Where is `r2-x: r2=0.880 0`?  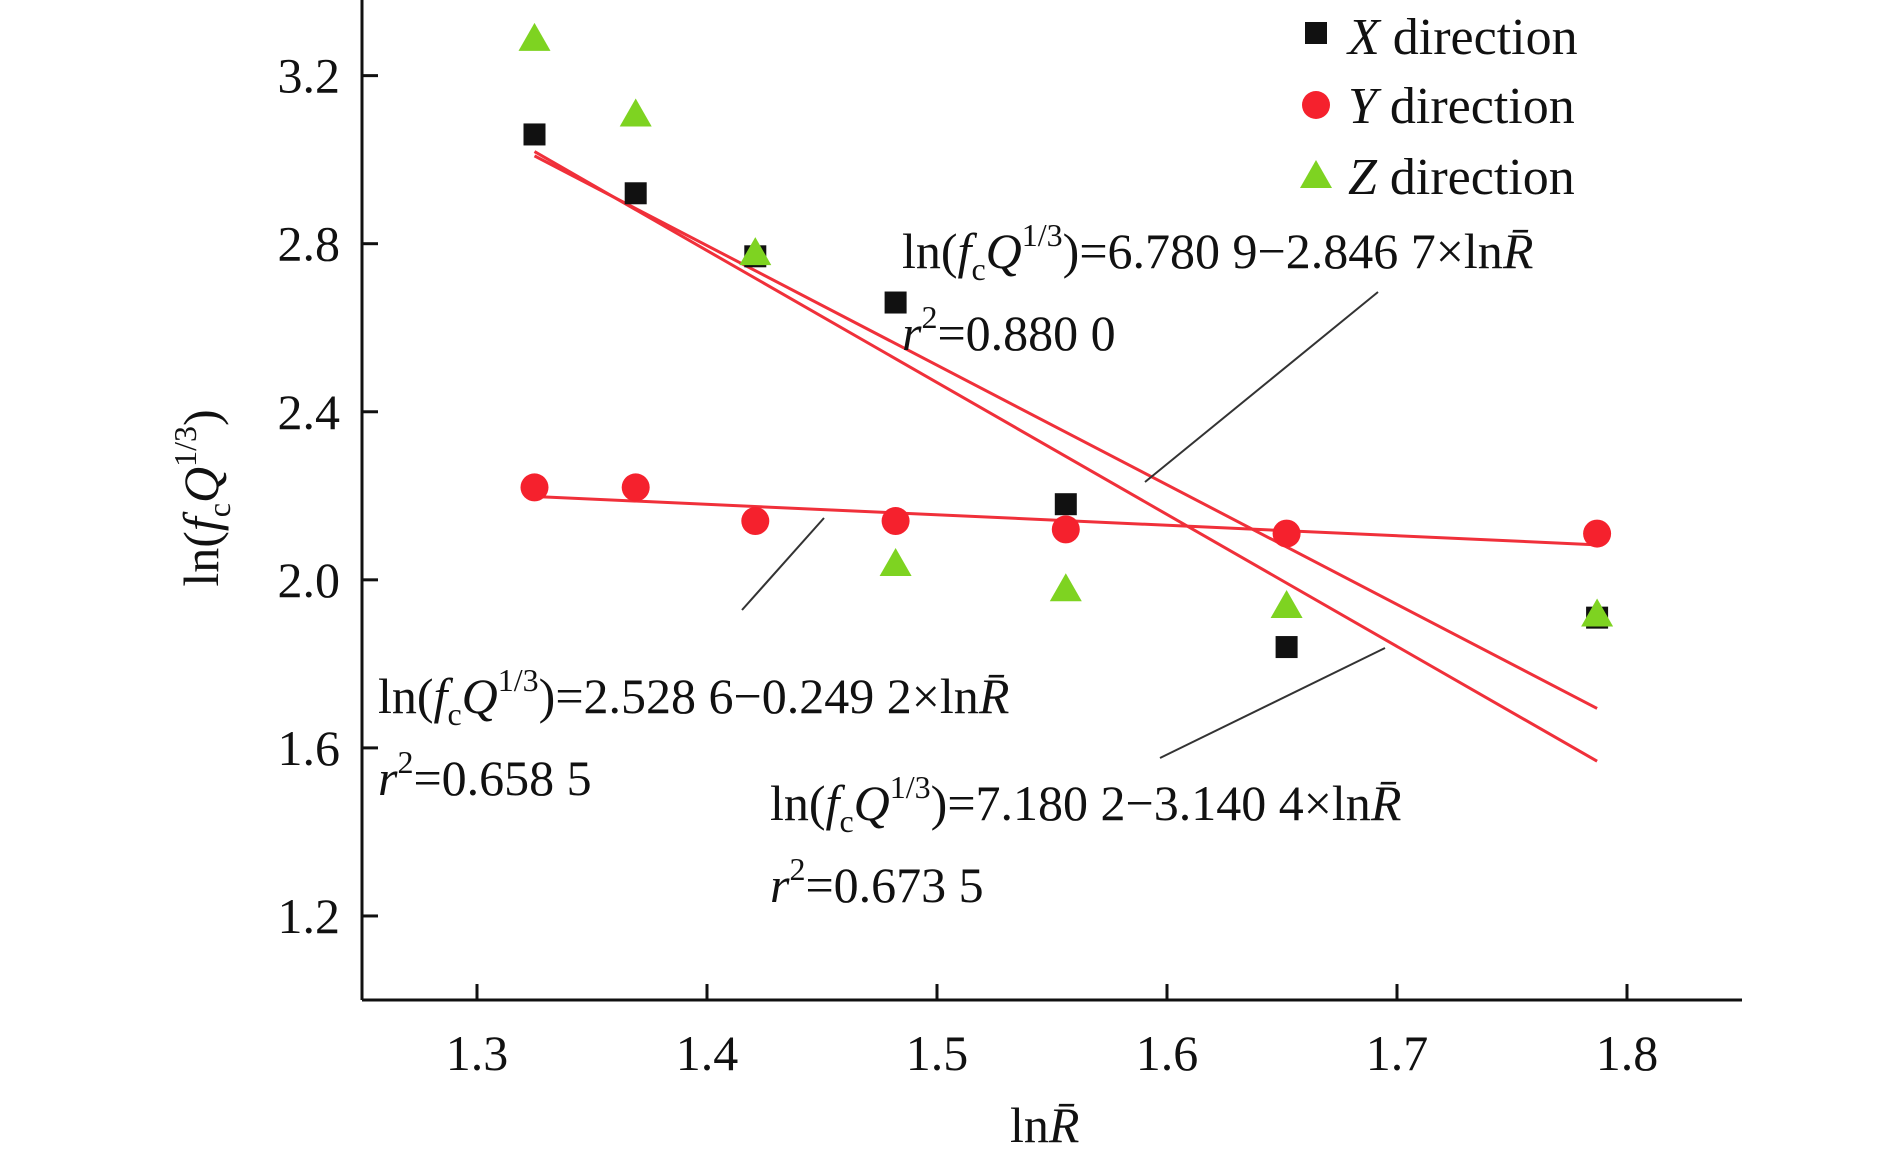 r2-x: r2=0.880 0 is located at coordinates (1009, 330).